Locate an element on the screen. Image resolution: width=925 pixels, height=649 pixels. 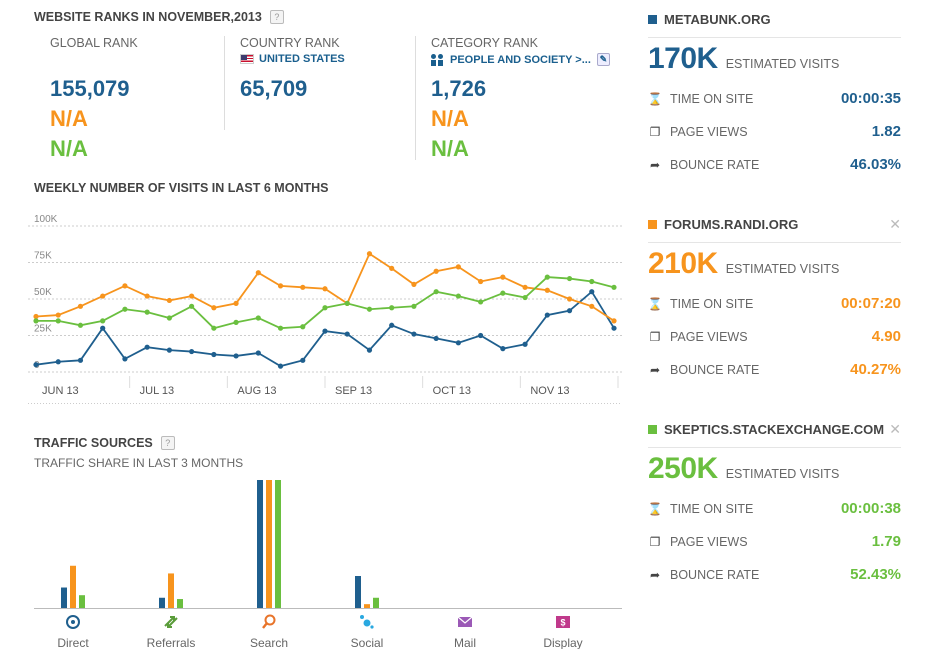
edit-icon: ✎ is located at coordinates (603, 59).